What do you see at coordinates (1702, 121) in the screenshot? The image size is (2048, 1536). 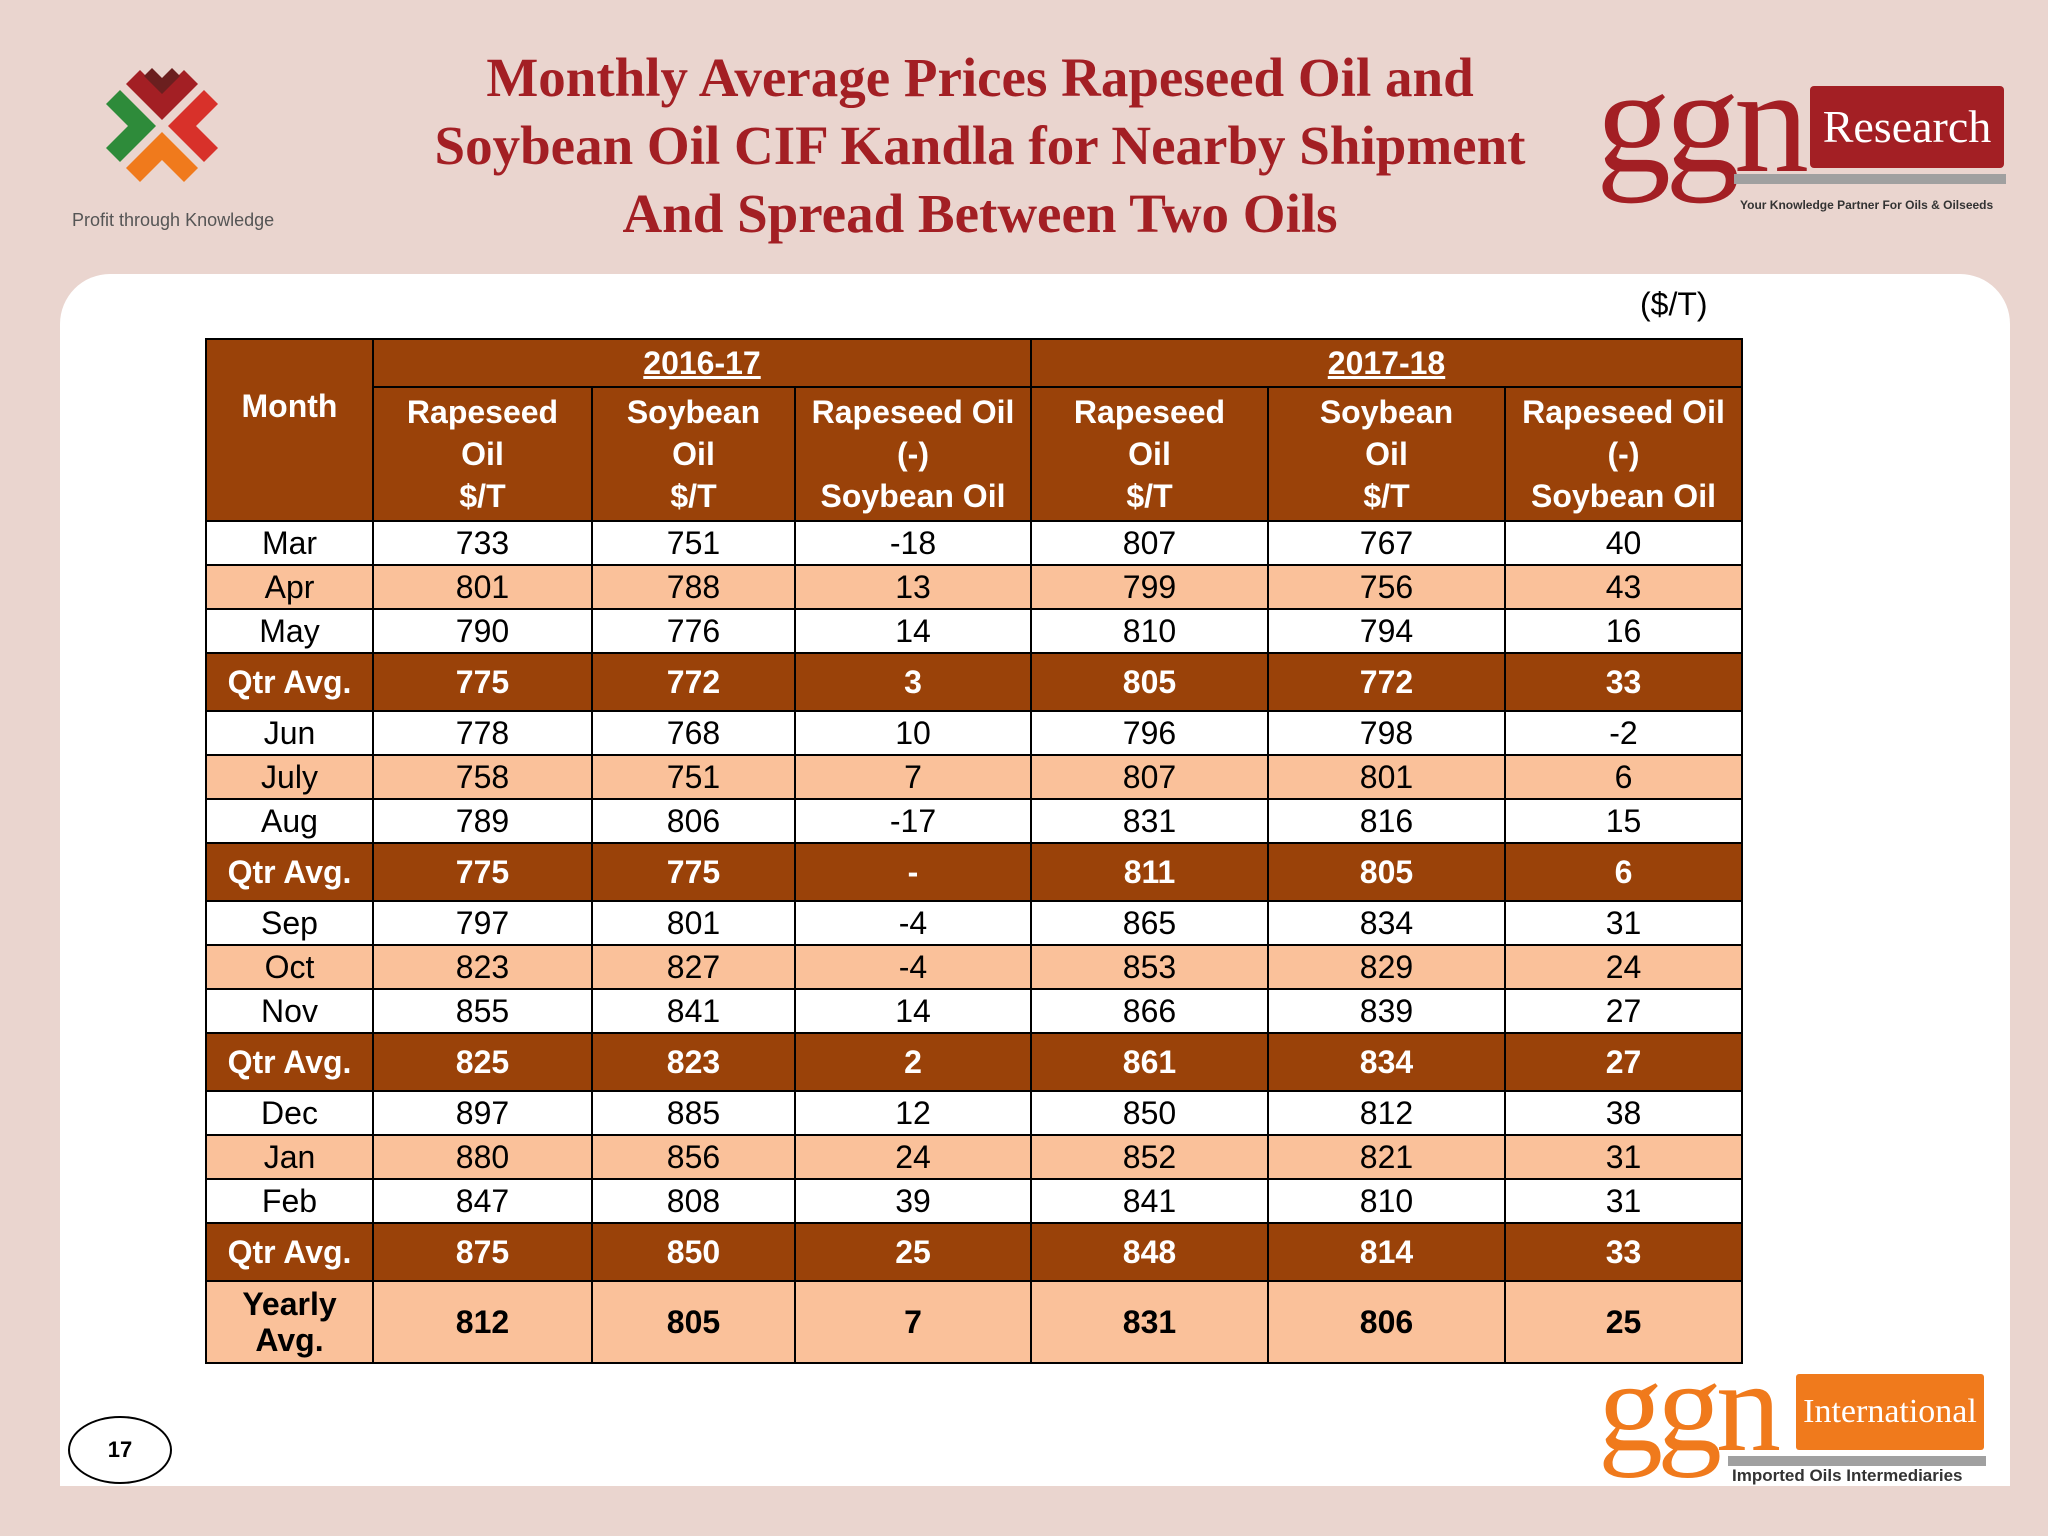 I see `ggn-research-wordmark: ggn` at bounding box center [1702, 121].